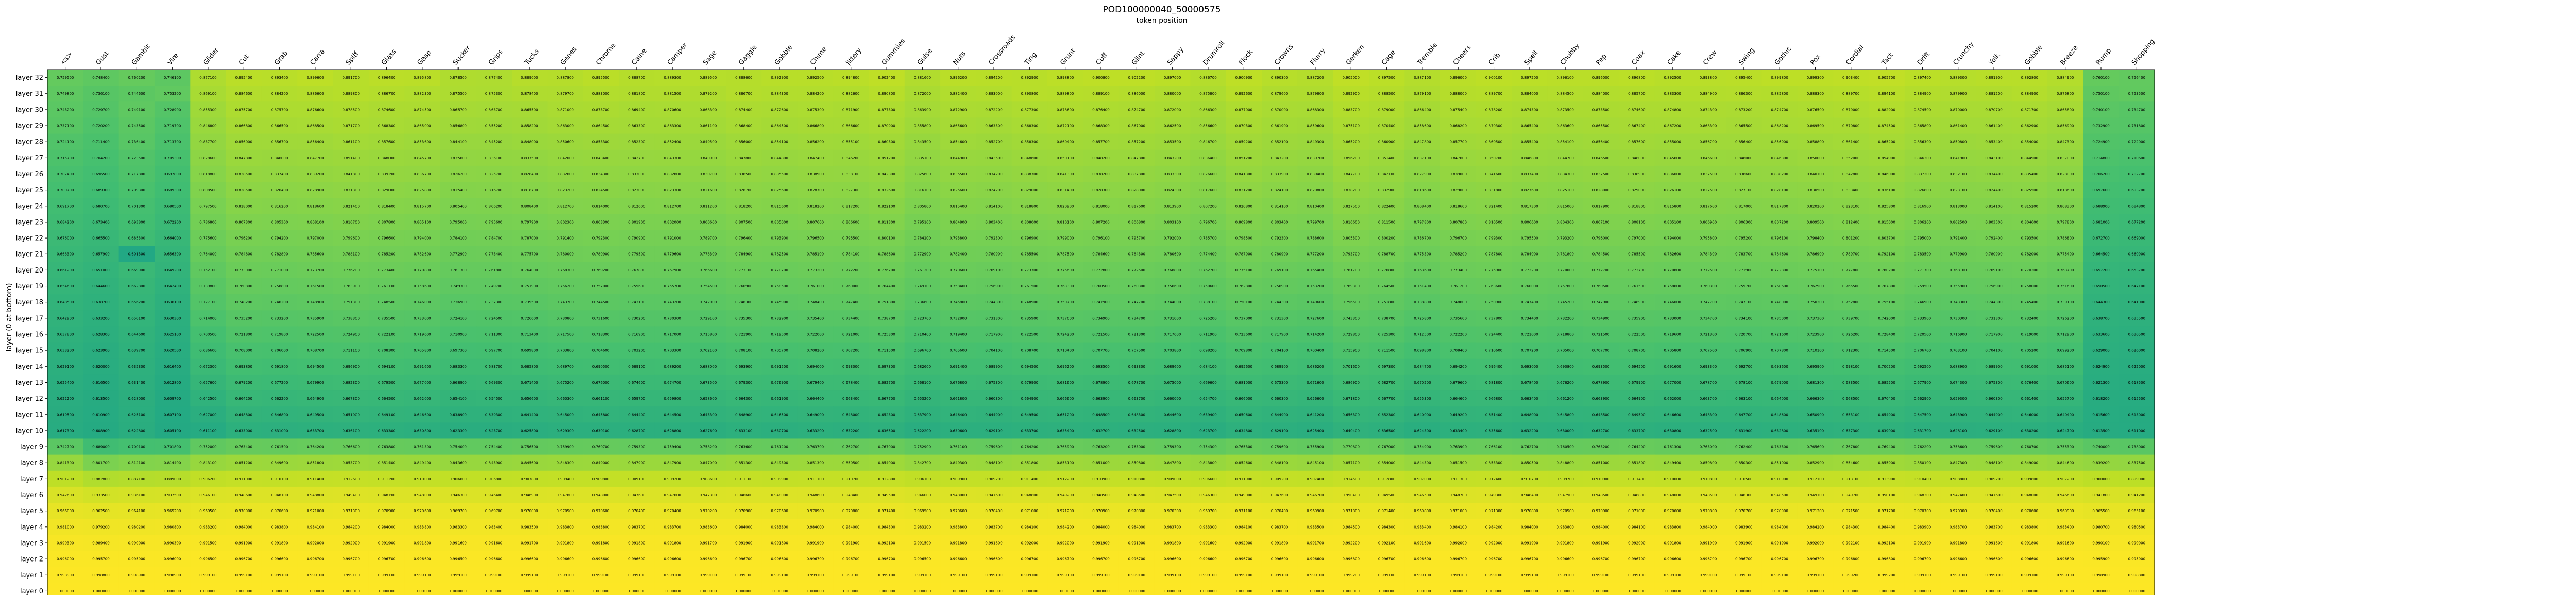 The width and height of the screenshot is (2576, 595). What do you see at coordinates (1386, 495) in the screenshot?
I see `cell-value-label: 0.949500` at bounding box center [1386, 495].